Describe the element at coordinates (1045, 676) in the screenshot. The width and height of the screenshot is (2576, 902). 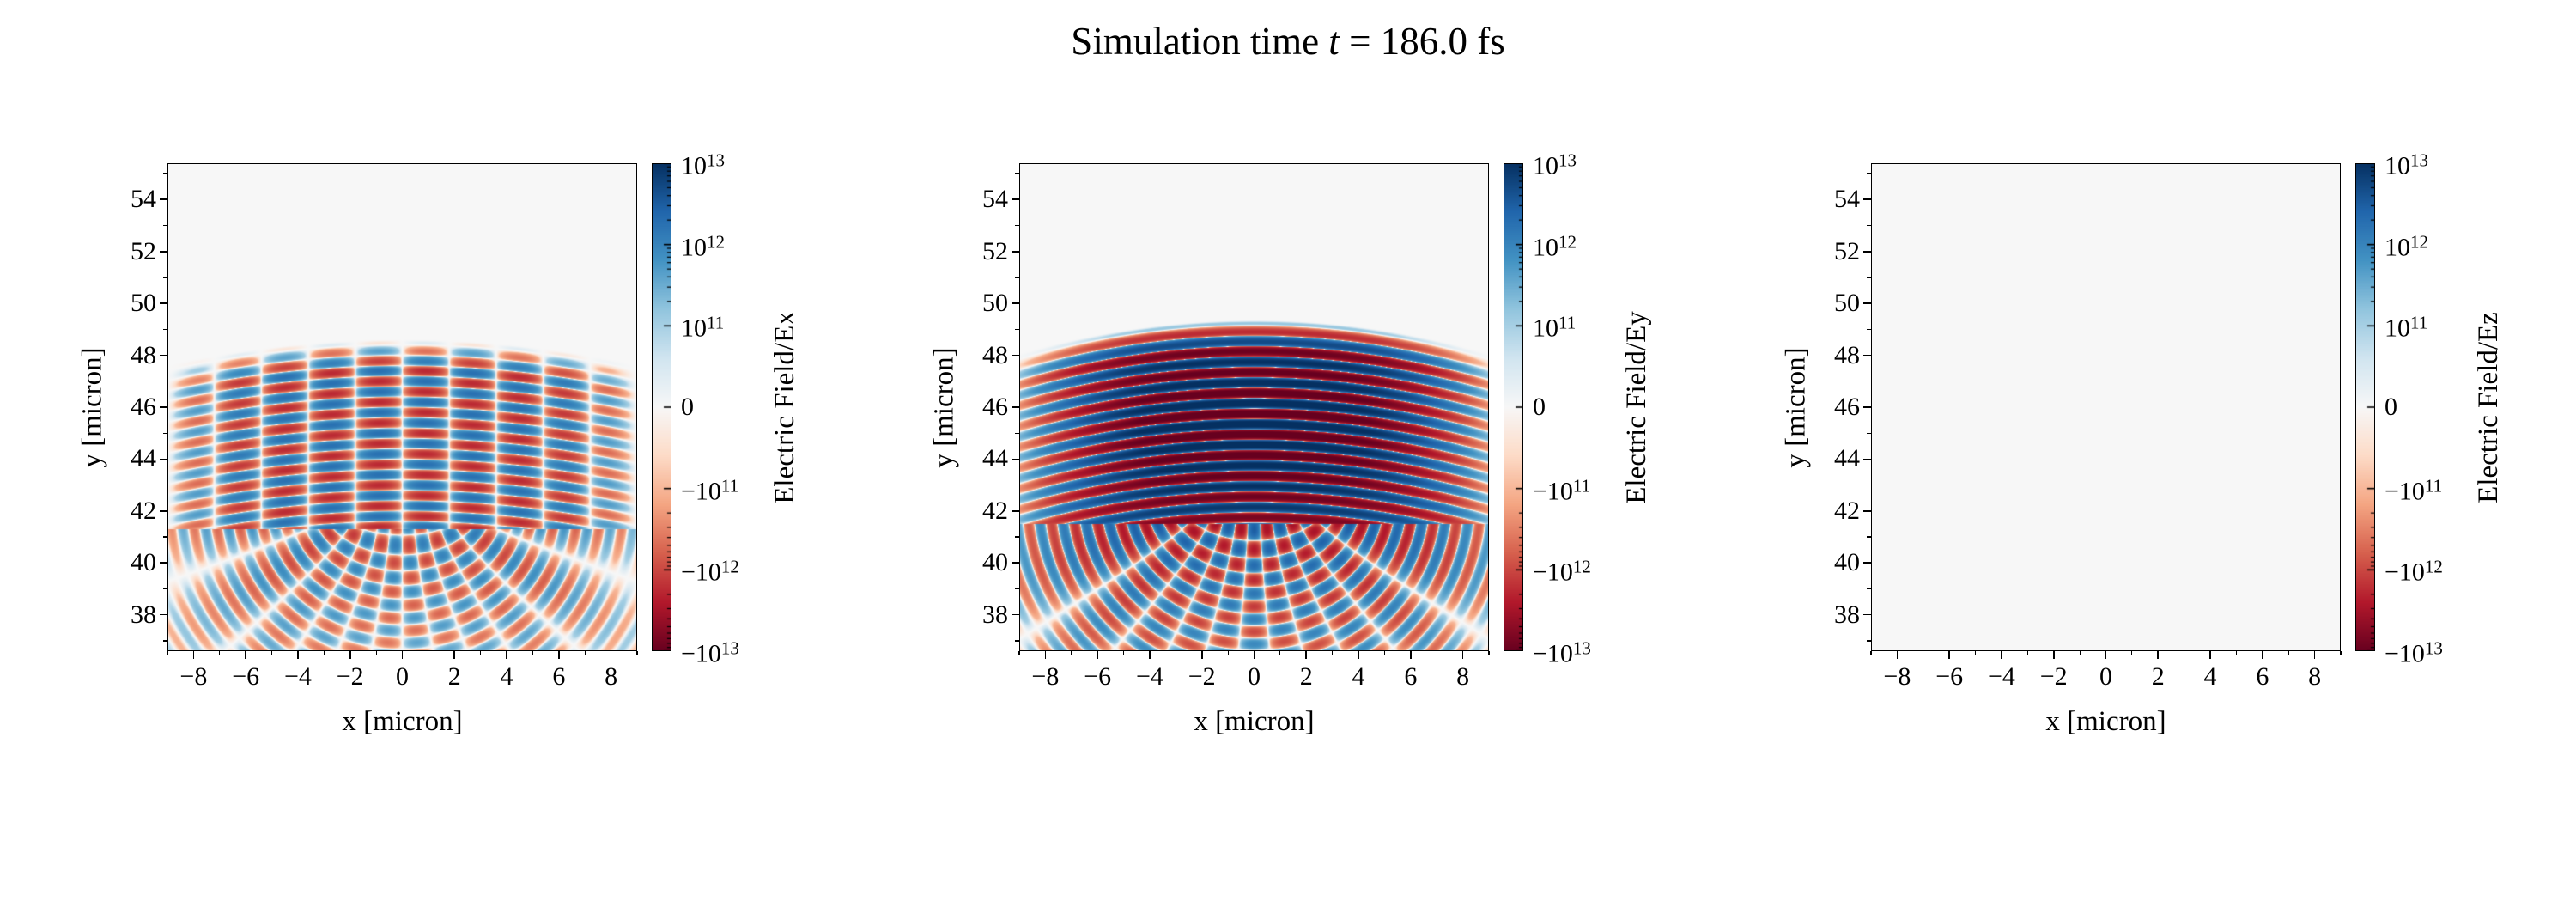
I see `x-tick-label: −8` at that location.